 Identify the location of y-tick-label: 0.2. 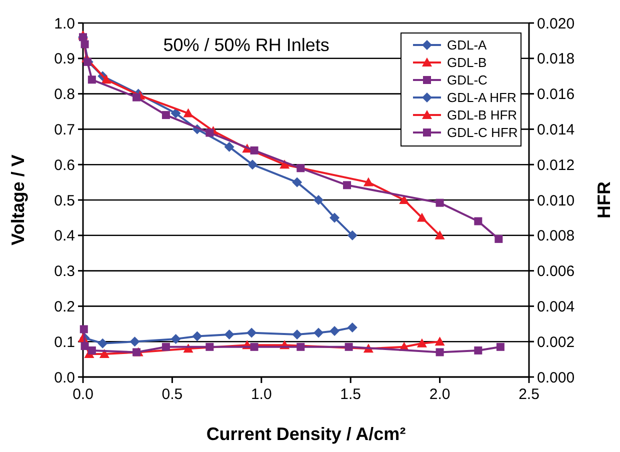
(64, 307).